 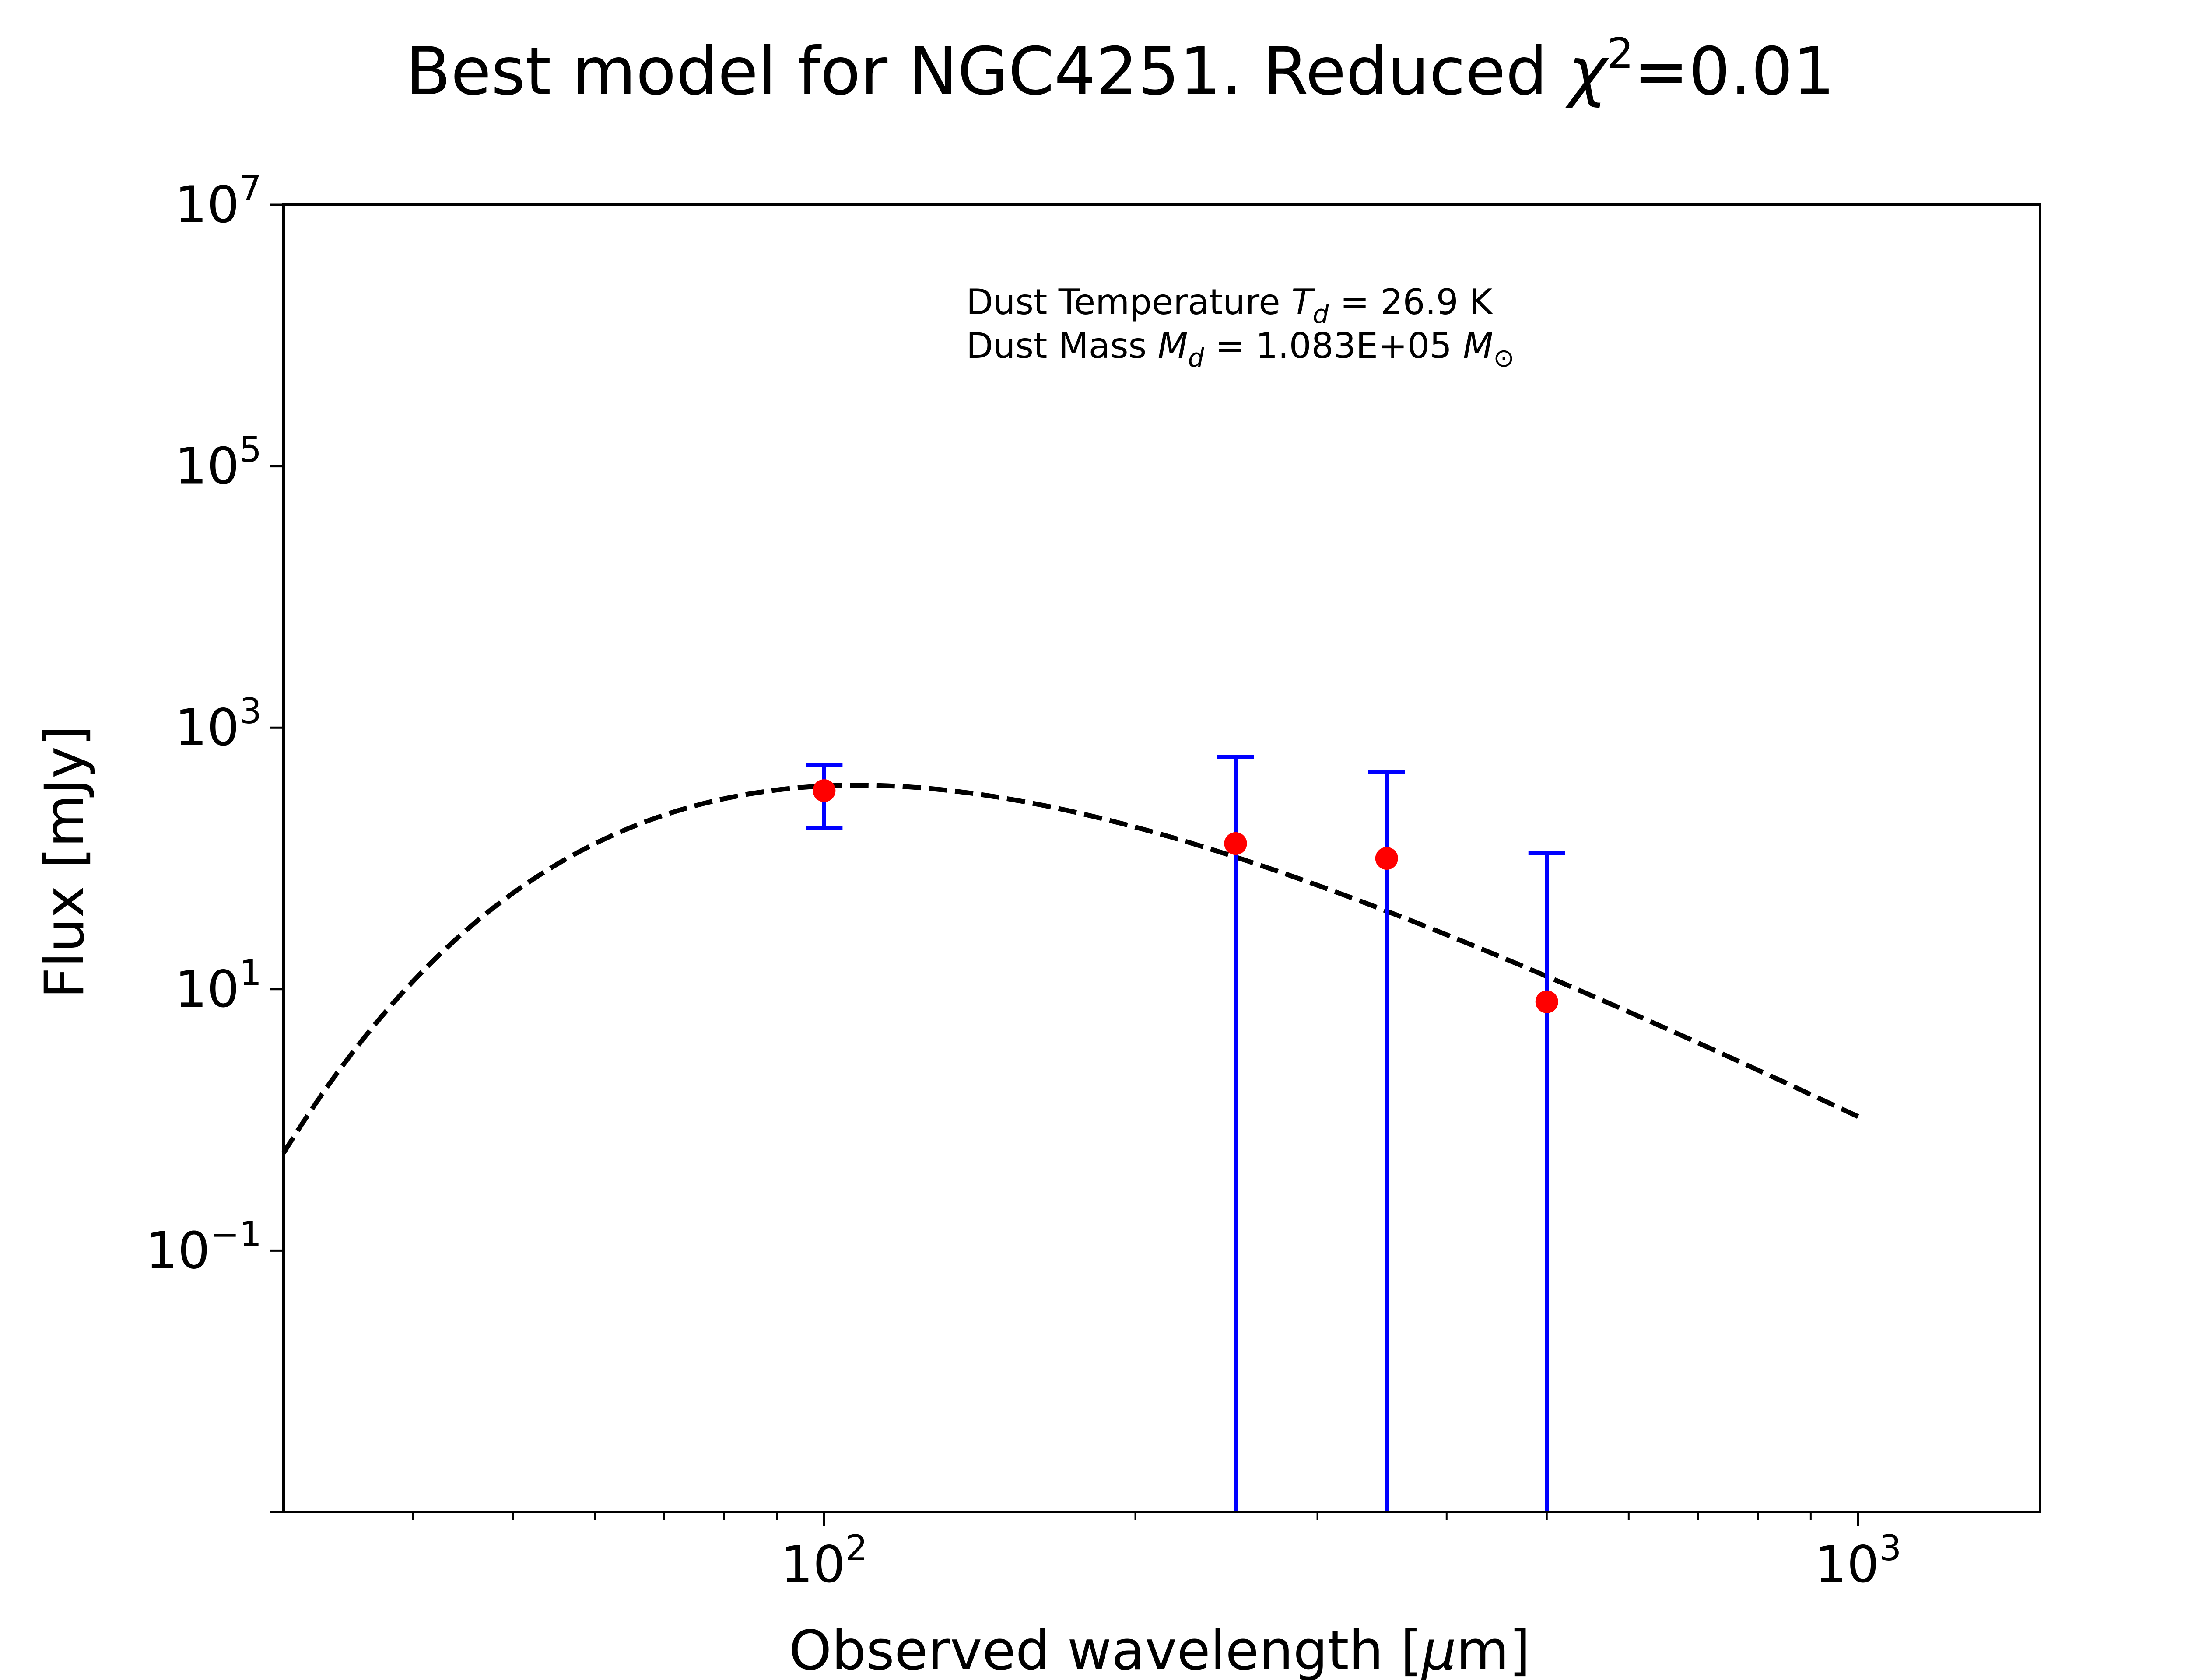 What do you see at coordinates (1303, 302) in the screenshot?
I see `temp-symbol: T` at bounding box center [1303, 302].